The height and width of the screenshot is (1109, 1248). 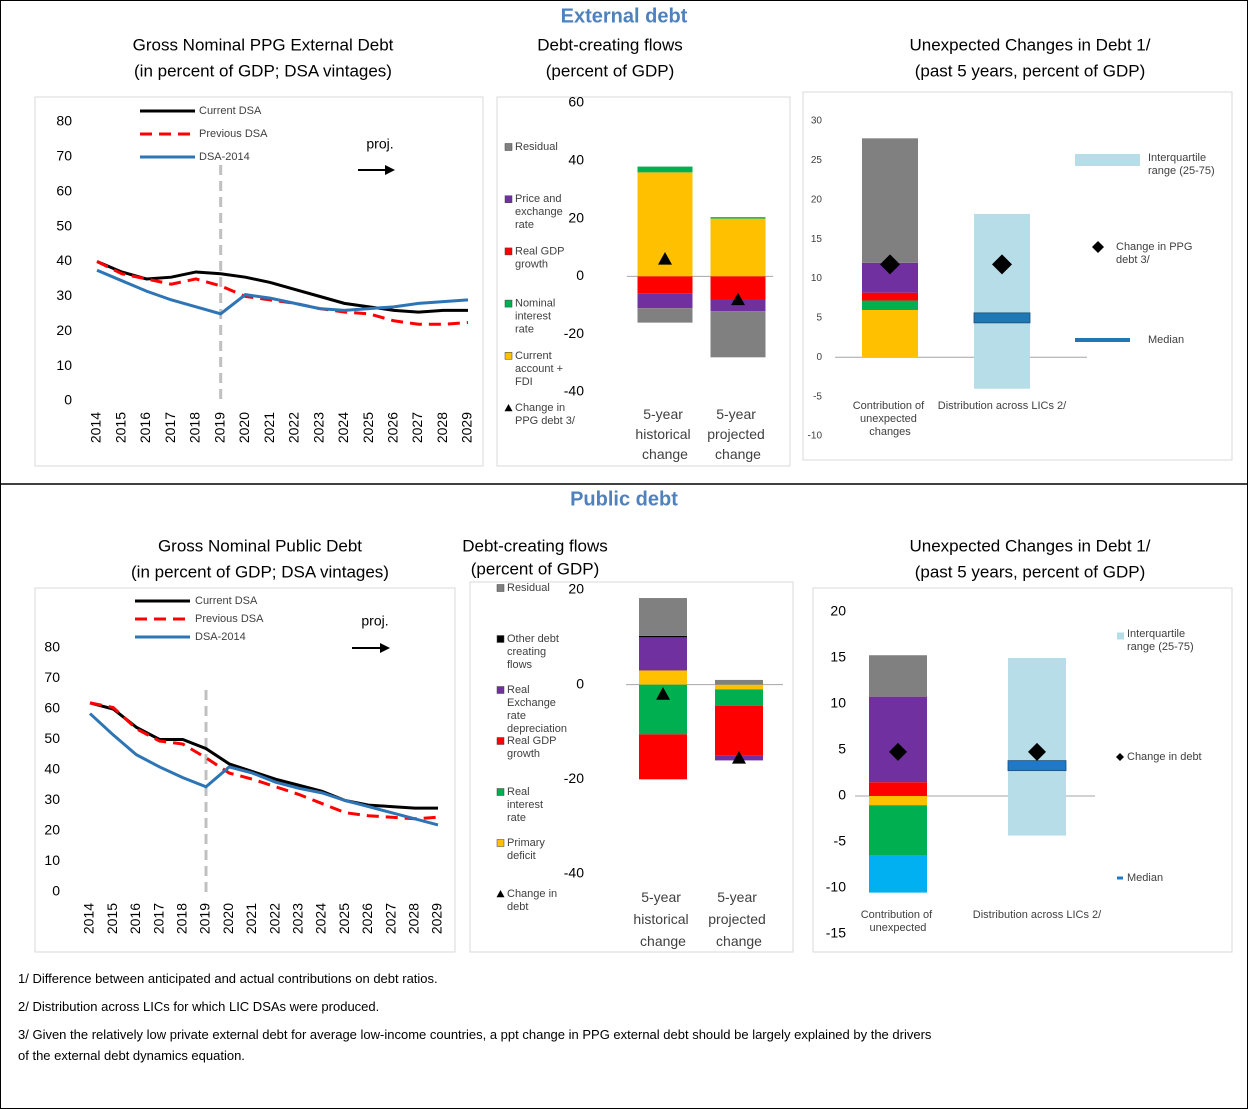 I want to click on text-line: Distribution across LICs 2/, so click(x=1037, y=915).